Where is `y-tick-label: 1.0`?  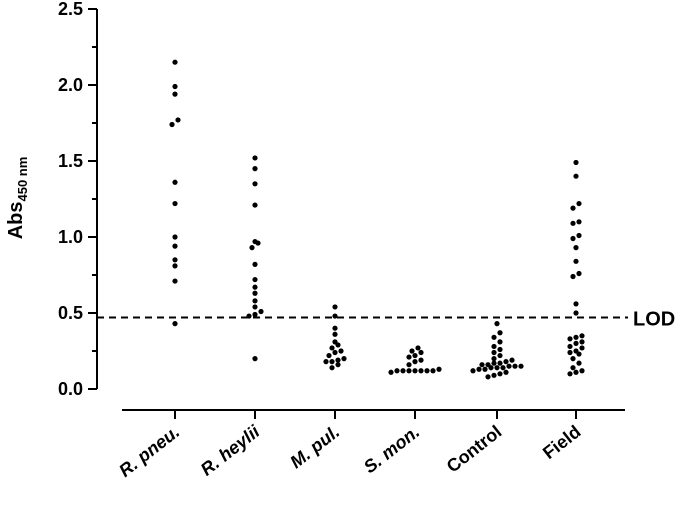
y-tick-label: 1.0 is located at coordinates (70, 237).